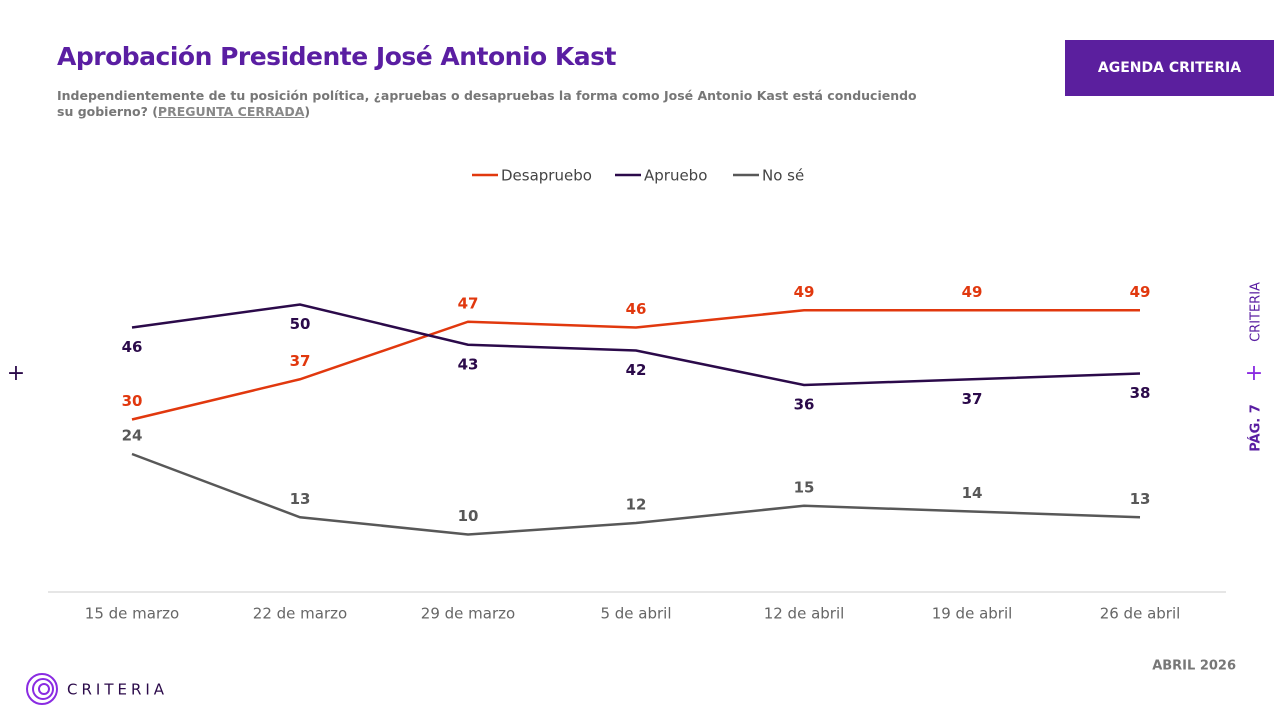 This screenshot has width=1274, height=715. What do you see at coordinates (804, 614) in the screenshot?
I see `x-tick-label: 12 de abril` at bounding box center [804, 614].